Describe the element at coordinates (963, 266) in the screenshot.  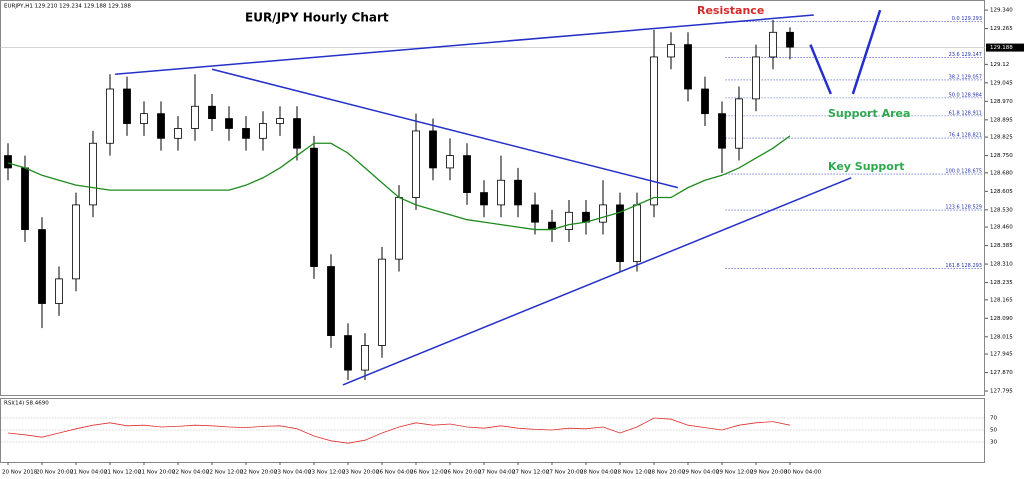
I see `fib-label: 161.8 128.293` at that location.